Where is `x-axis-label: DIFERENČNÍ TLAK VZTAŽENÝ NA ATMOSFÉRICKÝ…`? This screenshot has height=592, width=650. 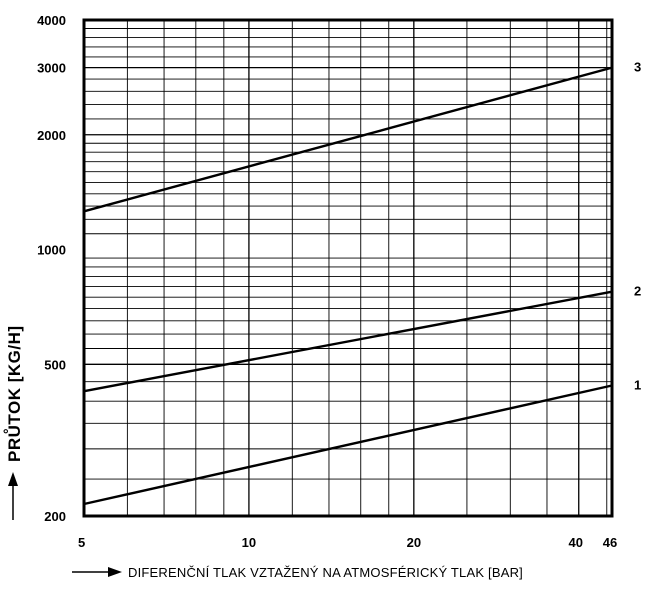
x-axis-label: DIFERENČNÍ TLAK VZTAŽENÝ NA ATMOSFÉRICKÝ… is located at coordinates (325, 572).